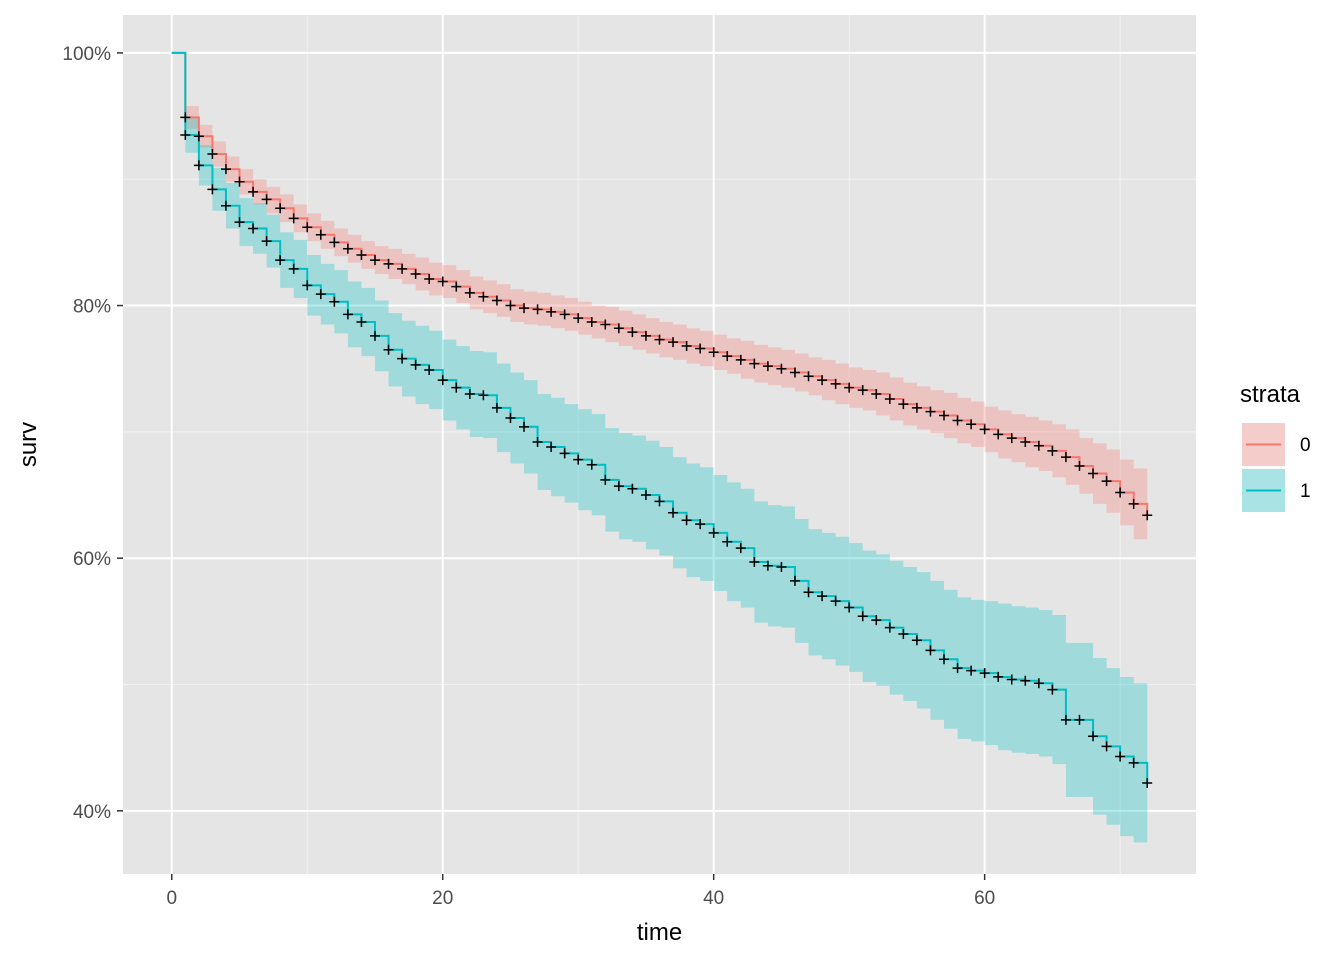  I want to click on legend: strata 01, so click(1275, 446).